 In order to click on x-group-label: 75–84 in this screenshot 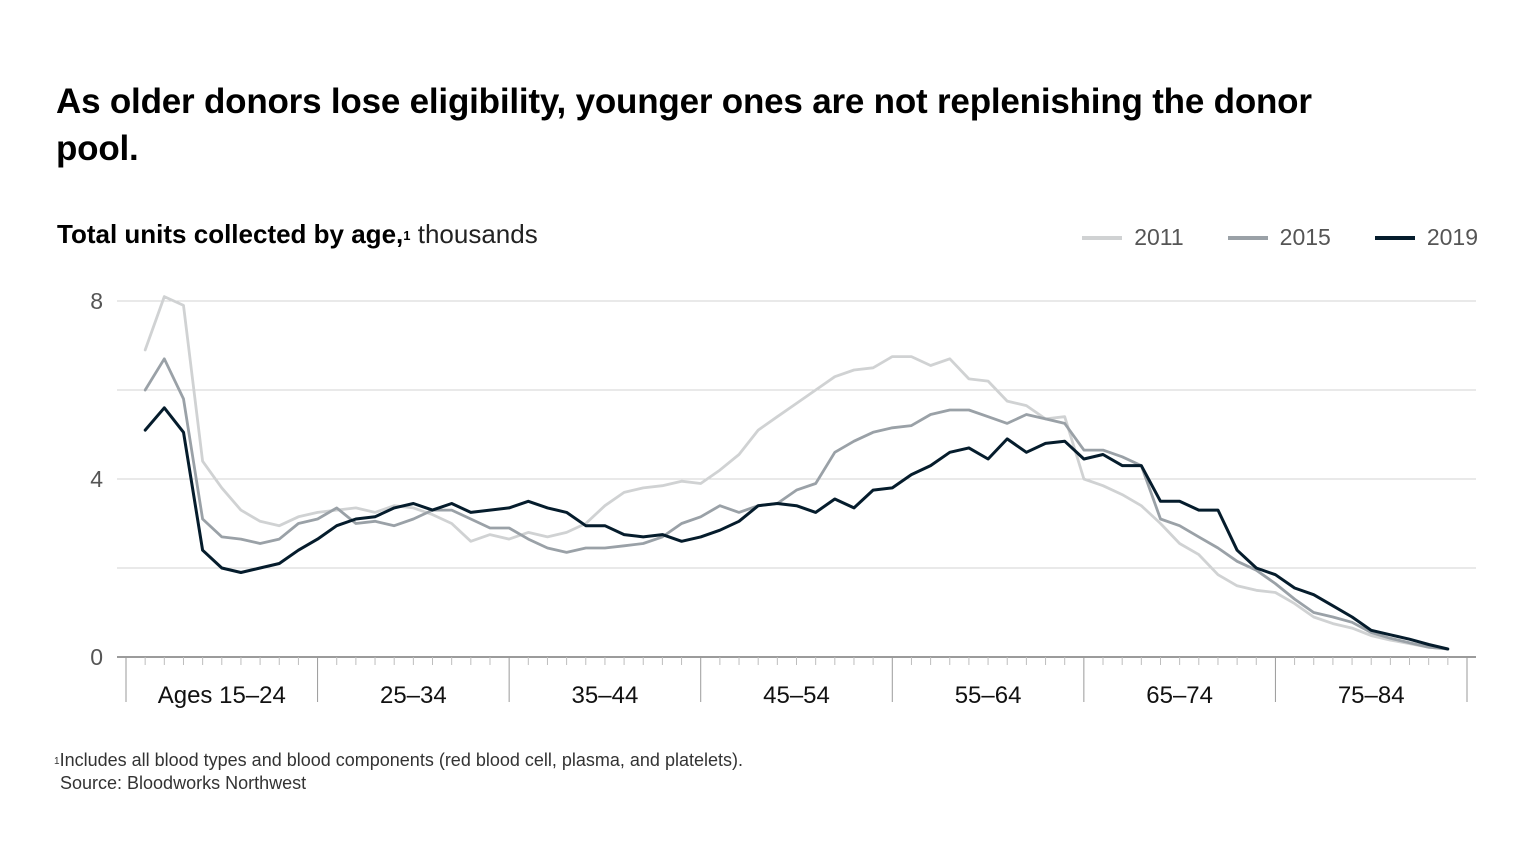, I will do `click(1371, 695)`.